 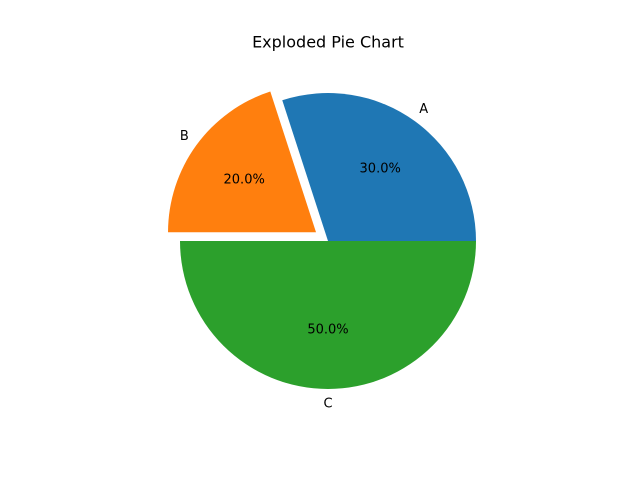 I want to click on chart-title: Exploded Pie Chart, so click(x=328, y=42).